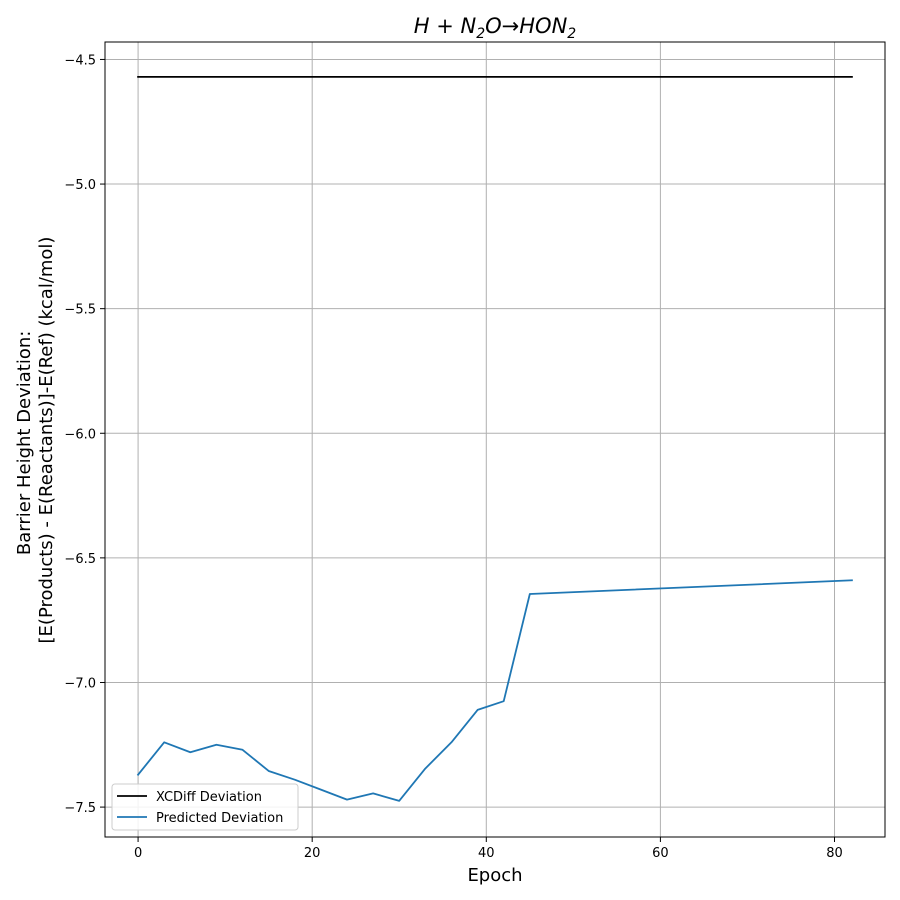 The image size is (900, 900). Describe the element at coordinates (445, 26) in the screenshot. I see `title-part-1: H + N` at that location.